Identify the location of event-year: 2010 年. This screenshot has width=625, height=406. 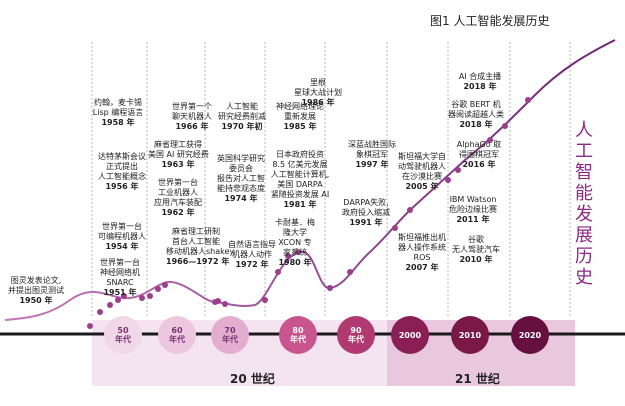
(476, 259).